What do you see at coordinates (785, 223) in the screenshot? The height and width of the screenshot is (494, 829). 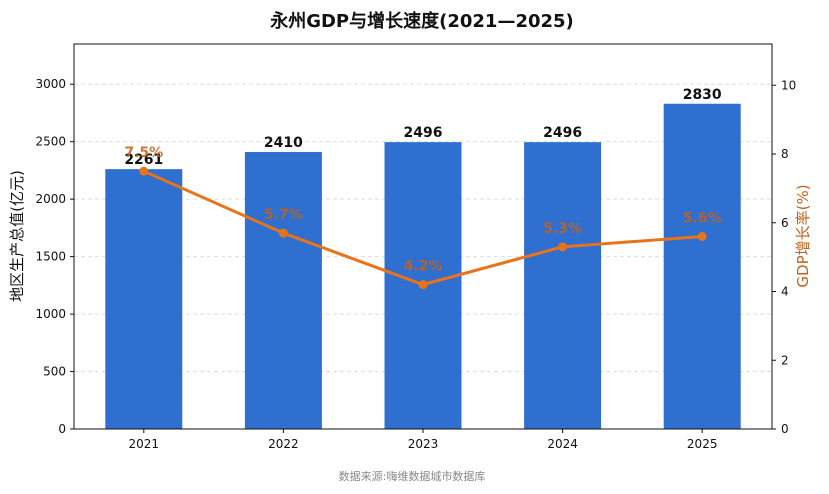 I see `y2-tick-label: 6` at bounding box center [785, 223].